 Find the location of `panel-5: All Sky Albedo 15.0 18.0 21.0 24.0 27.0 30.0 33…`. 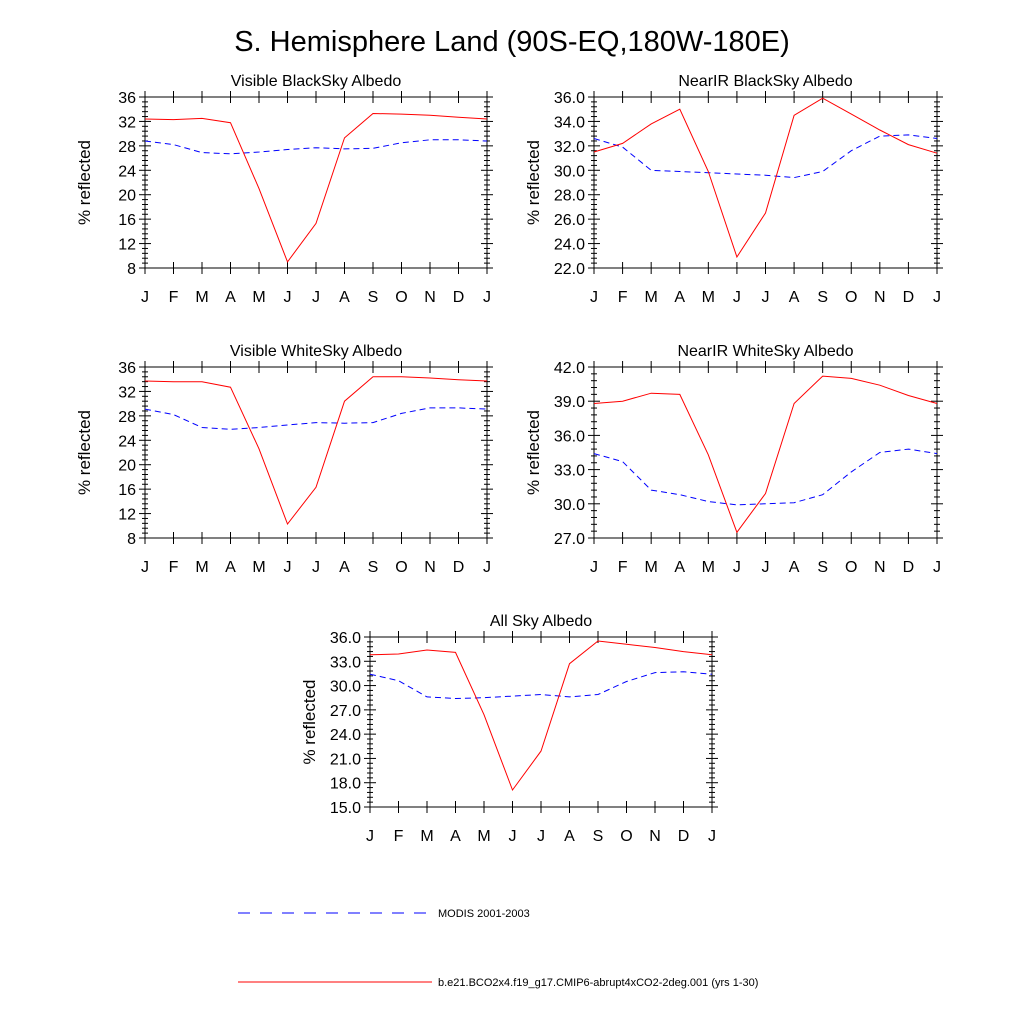

panel-5: All Sky Albedo 15.0 18.0 21.0 24.0 27.0 30.0 33… is located at coordinates (509, 729).